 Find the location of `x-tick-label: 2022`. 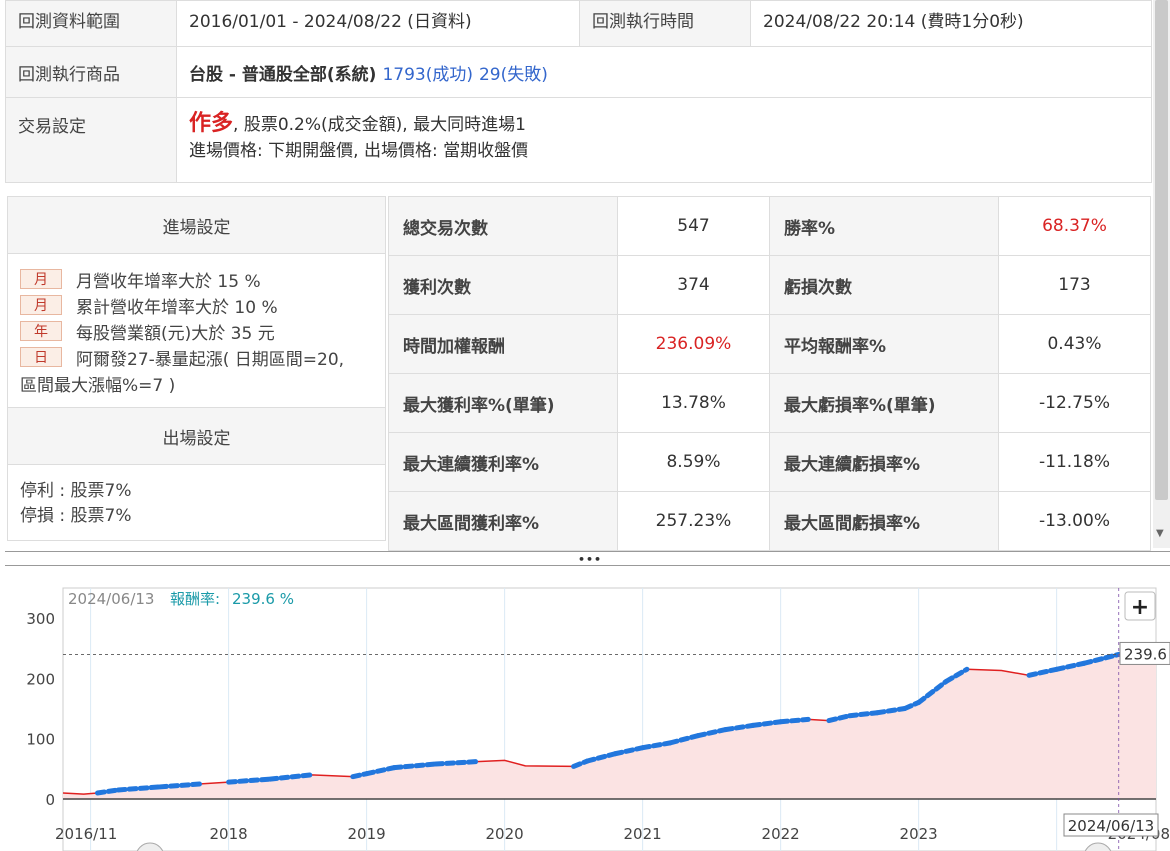

x-tick-label: 2022 is located at coordinates (781, 834).